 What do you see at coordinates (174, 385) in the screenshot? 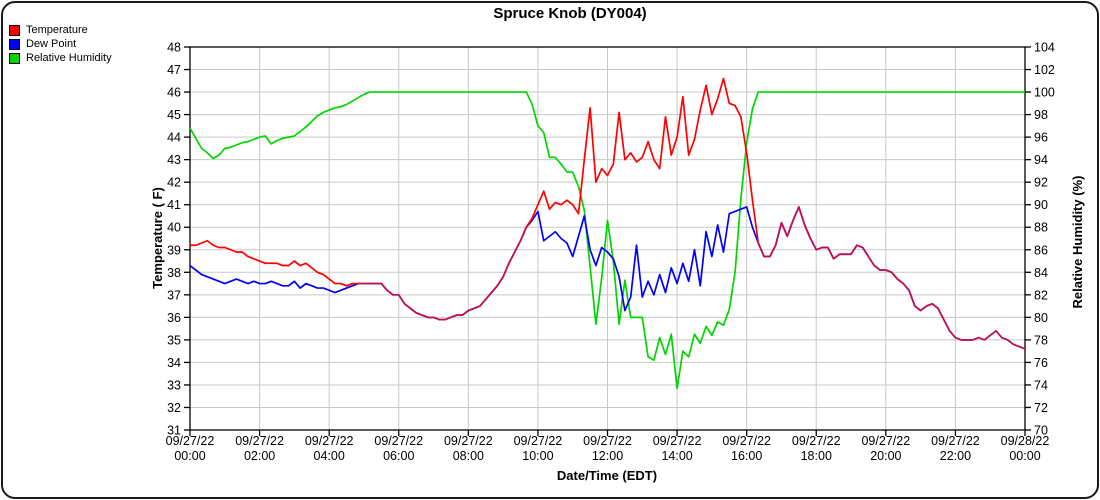
I see `svg-text: 33` at bounding box center [174, 385].